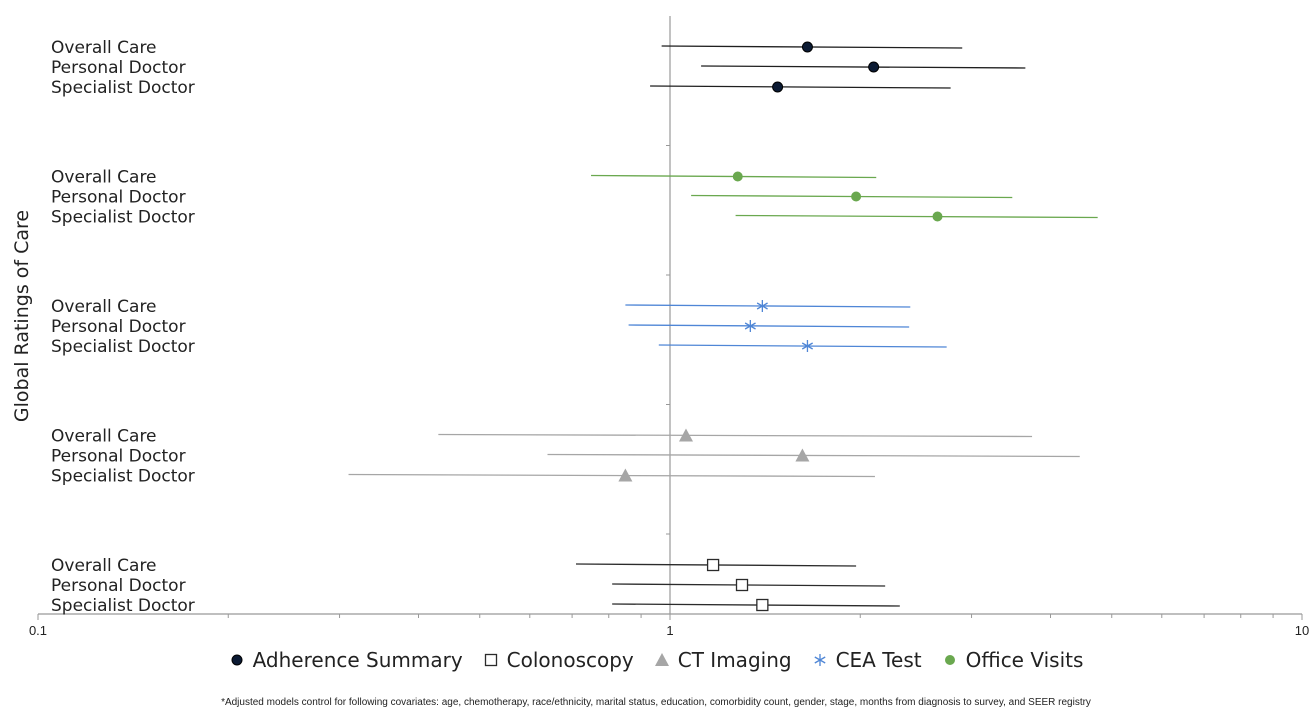 The image size is (1312, 712). Describe the element at coordinates (570, 660) in the screenshot. I see `legend-label: Colonoscopy` at that location.